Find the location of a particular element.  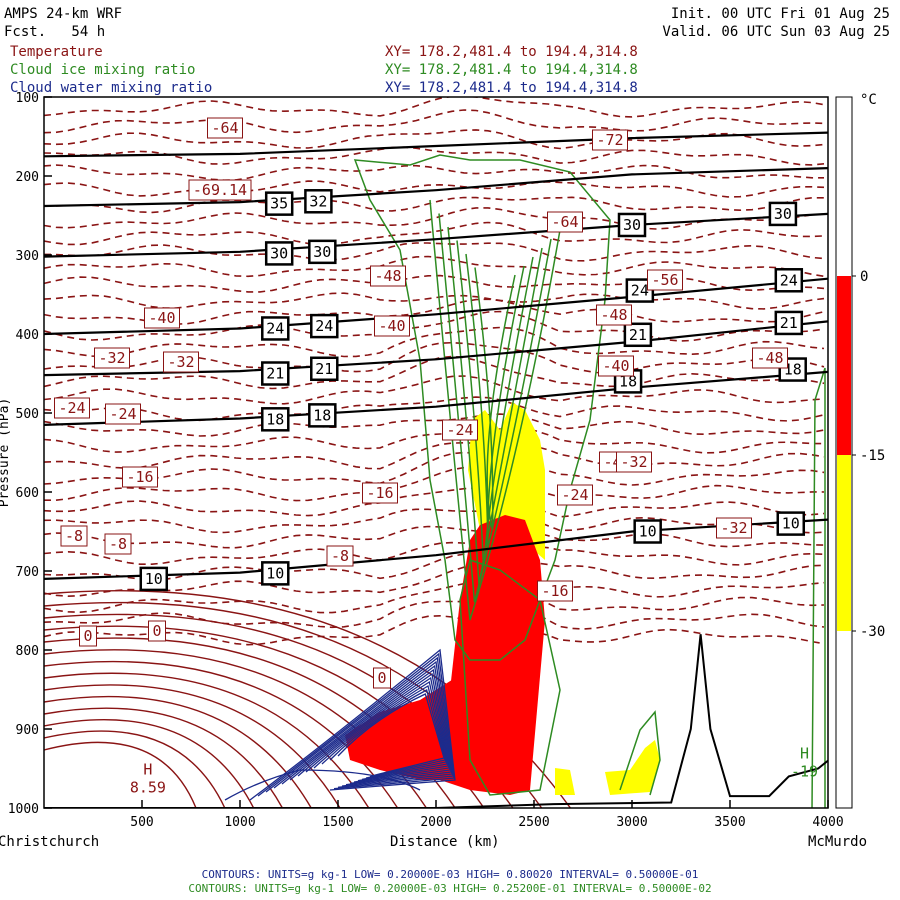

init-time: Init. 00 UTC Fri 01 Aug 25 is located at coordinates (780, 14).